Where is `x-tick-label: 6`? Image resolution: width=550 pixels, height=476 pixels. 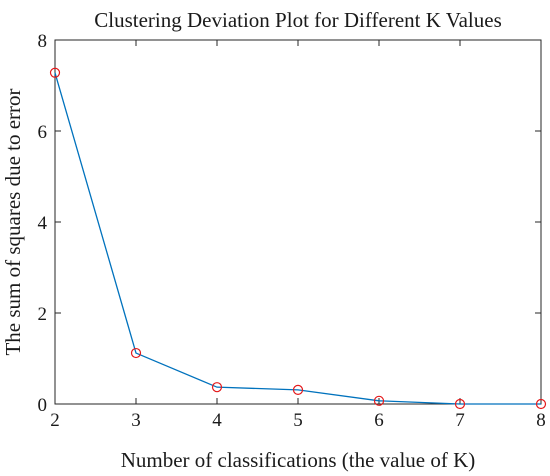 x-tick-label: 6 is located at coordinates (379, 420).